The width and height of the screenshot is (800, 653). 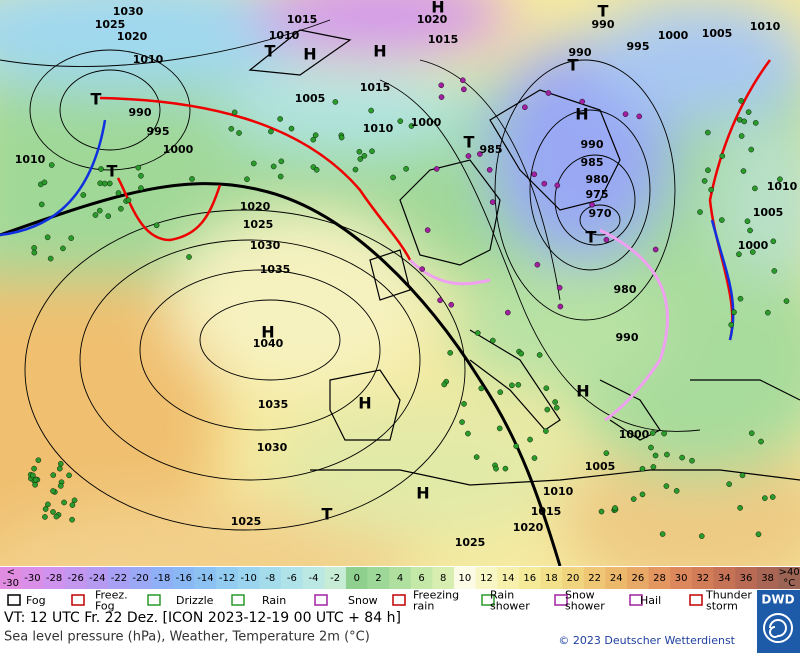 I want to click on legend-label: Fog, so click(x=36, y=600).